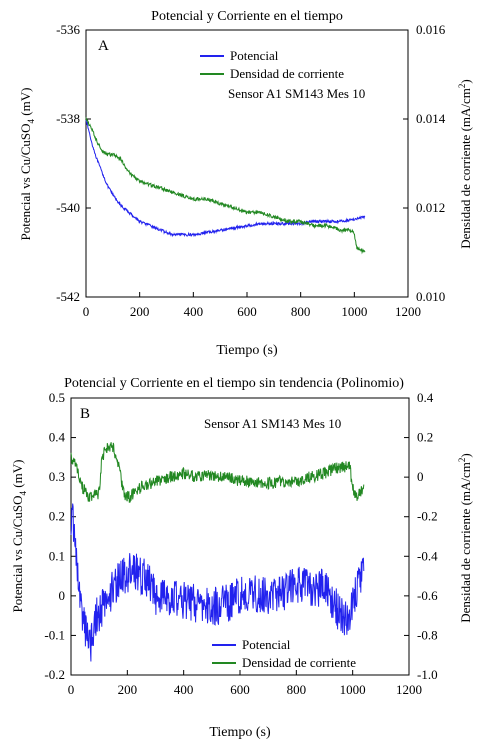  Describe the element at coordinates (54, 674) in the screenshot. I see `y-left-tick-label-b-7: -0.2` at that location.